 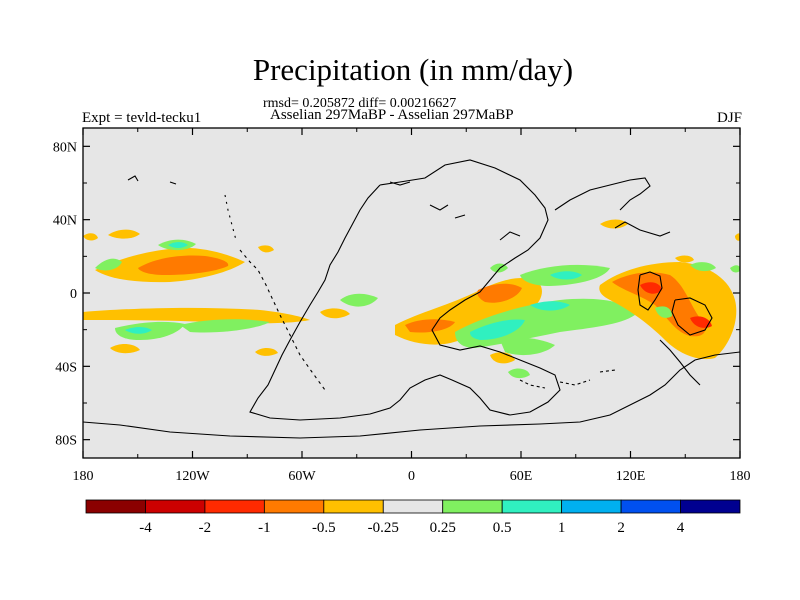 What do you see at coordinates (411, 476) in the screenshot?
I see `x-tick-label: 0` at bounding box center [411, 476].